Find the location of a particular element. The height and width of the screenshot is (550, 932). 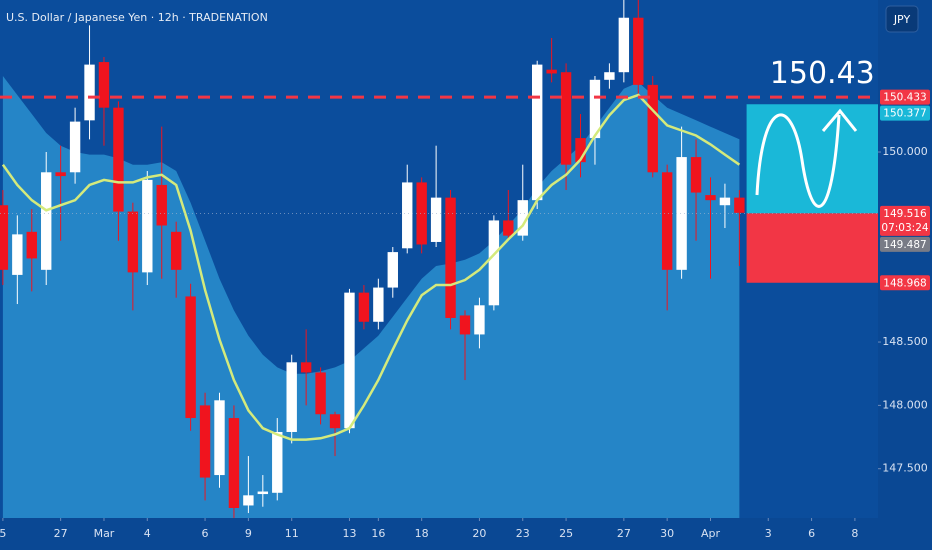

x-tick-label: 4 is located at coordinates (147, 533).